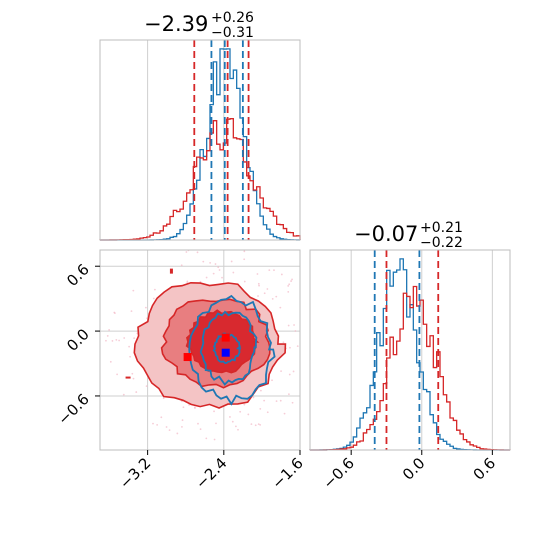 This screenshot has height=550, width=550. What do you see at coordinates (78, 275) in the screenshot?
I see `scatter-ytick-label-2: 0.6` at bounding box center [78, 275].